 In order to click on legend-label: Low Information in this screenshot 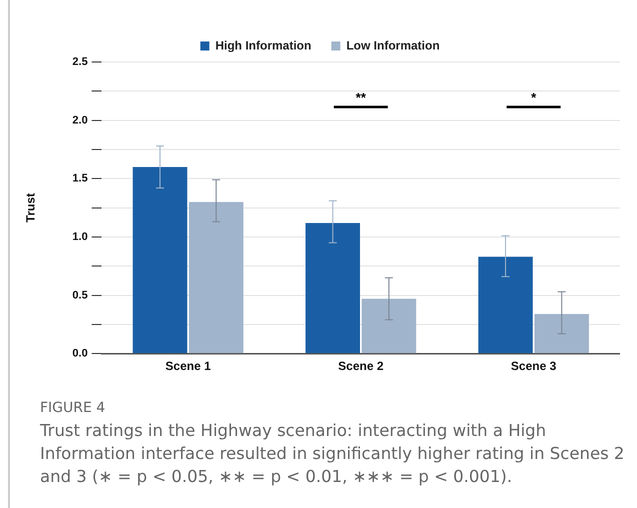, I will do `click(393, 45)`.